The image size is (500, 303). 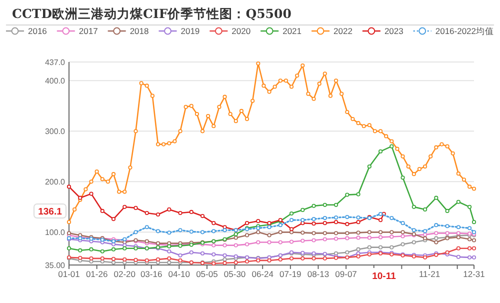 I want to click on legend-label: 2022, so click(x=343, y=31).